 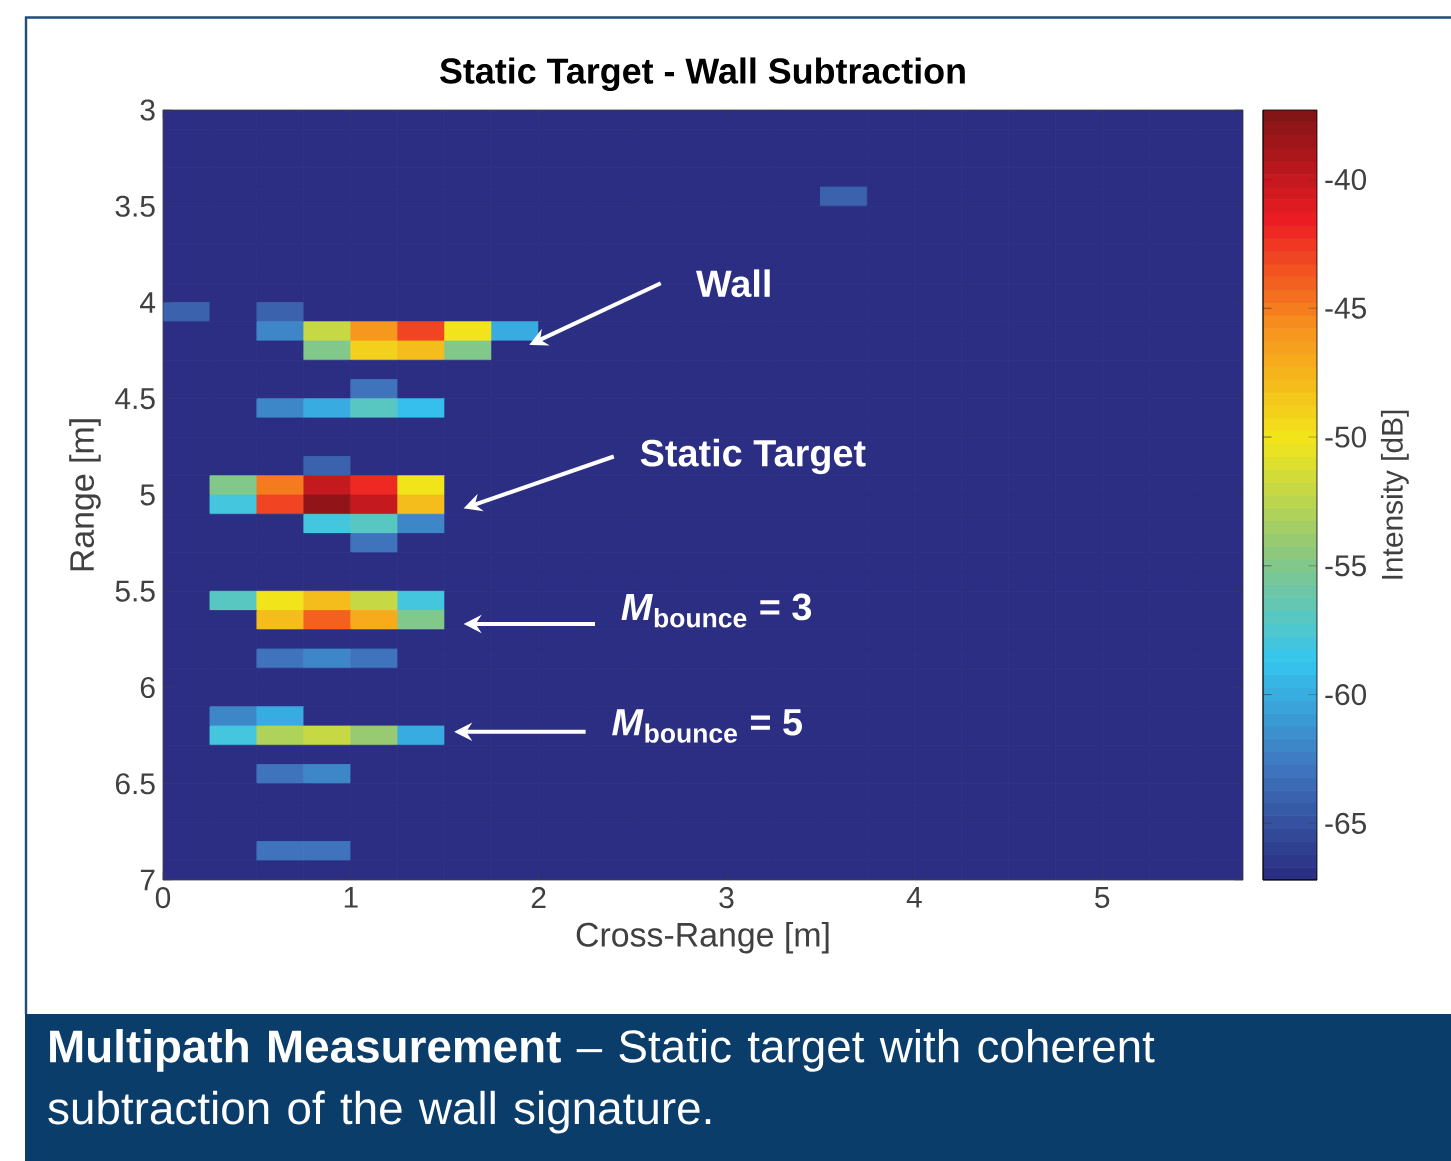 I want to click on color-bar-label: -55, so click(x=1345, y=566).